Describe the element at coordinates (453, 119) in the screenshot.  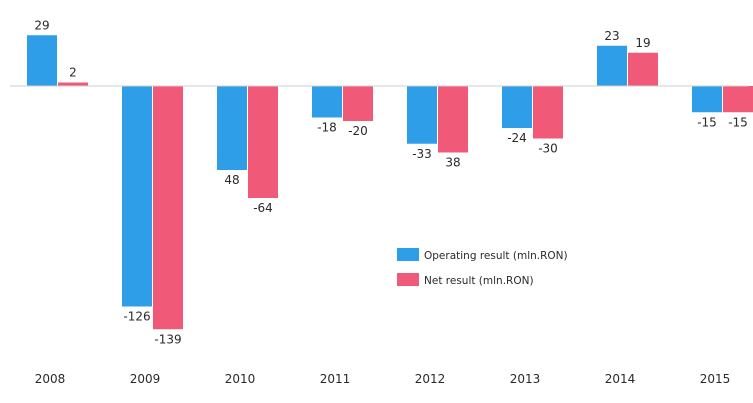
I see `bar-s1-2012` at that location.